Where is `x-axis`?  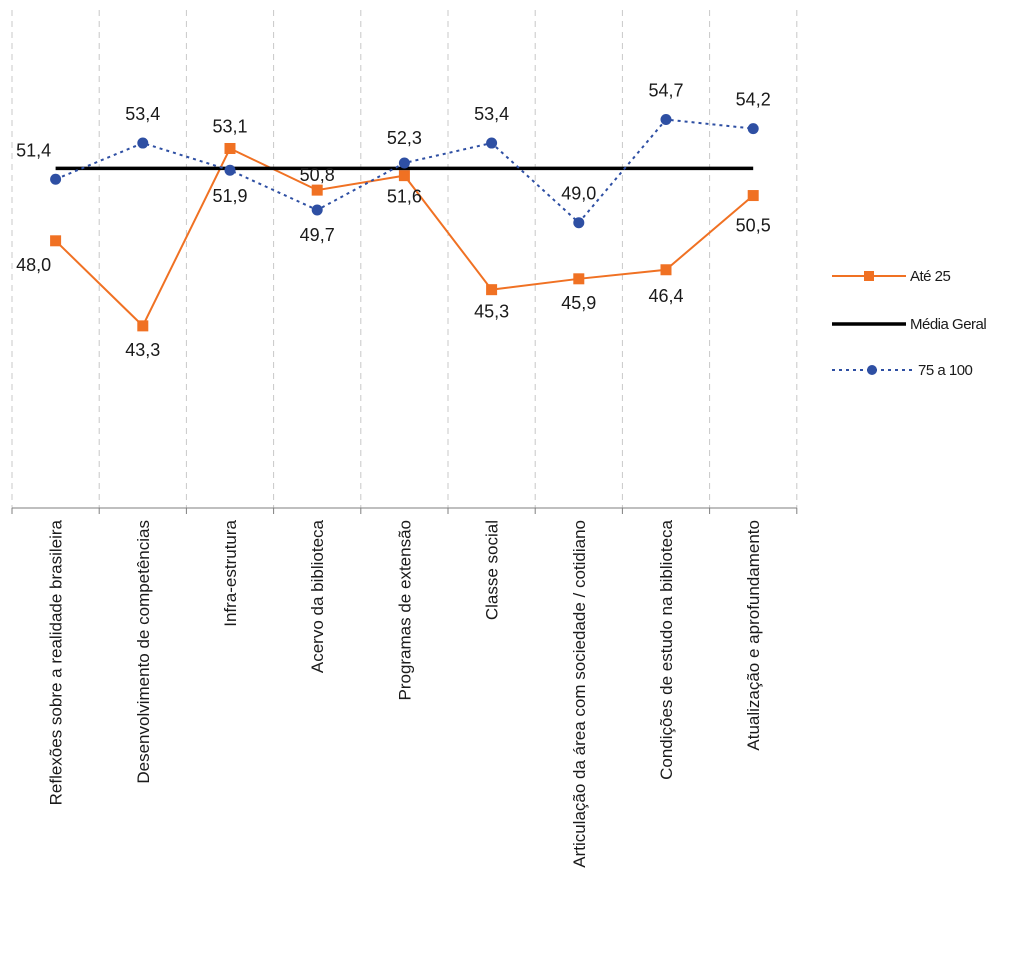
x-axis is located at coordinates (404, 510).